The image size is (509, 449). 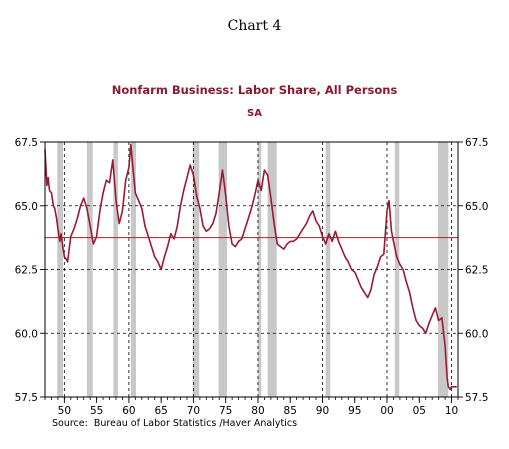 What do you see at coordinates (476, 207) in the screenshot?
I see `y-tick-label-right: 65.0` at bounding box center [476, 207].